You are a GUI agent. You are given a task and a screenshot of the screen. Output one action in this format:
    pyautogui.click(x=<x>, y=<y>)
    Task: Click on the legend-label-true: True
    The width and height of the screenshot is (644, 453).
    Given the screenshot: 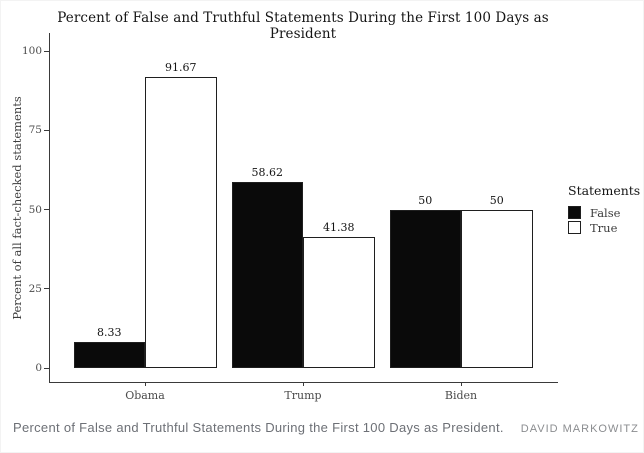 What is the action you would take?
    pyautogui.click(x=604, y=227)
    